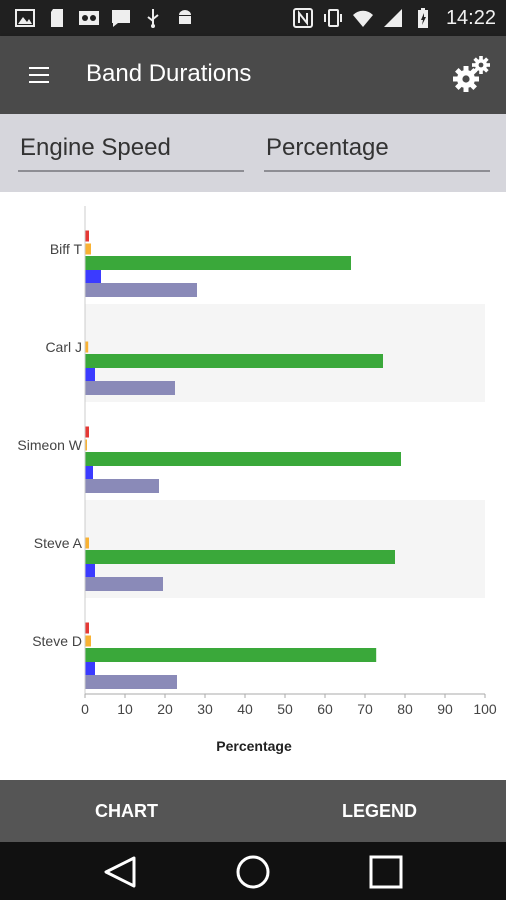  I want to click on unit-dropdown: Percentage, so click(377, 151).